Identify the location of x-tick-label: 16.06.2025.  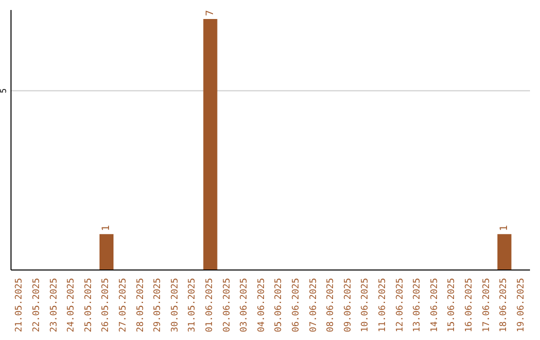
(469, 305).